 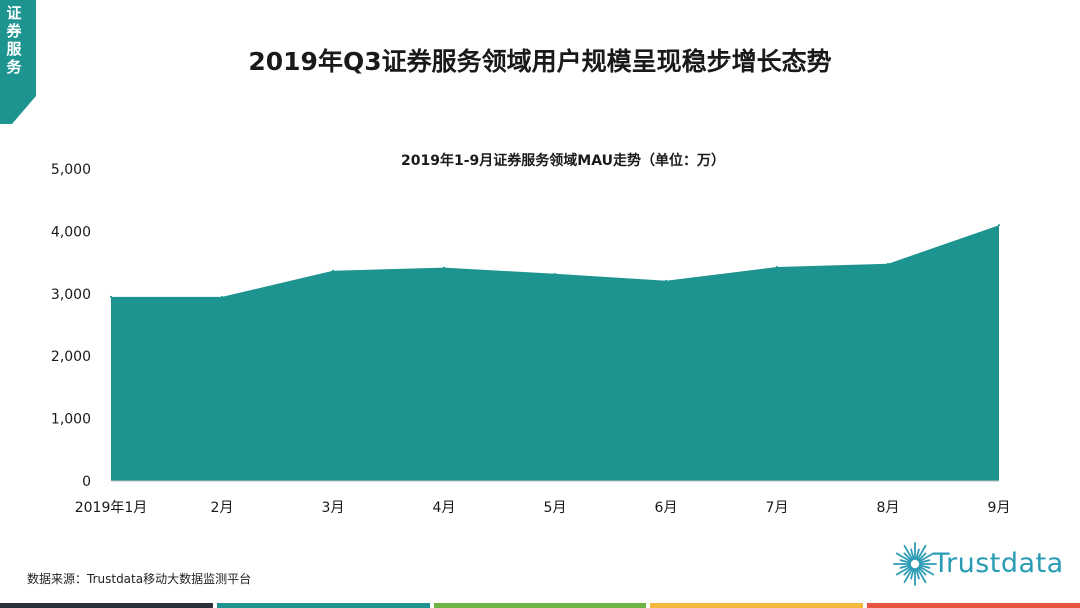 What do you see at coordinates (86, 482) in the screenshot?
I see `y-tick-label: 0` at bounding box center [86, 482].